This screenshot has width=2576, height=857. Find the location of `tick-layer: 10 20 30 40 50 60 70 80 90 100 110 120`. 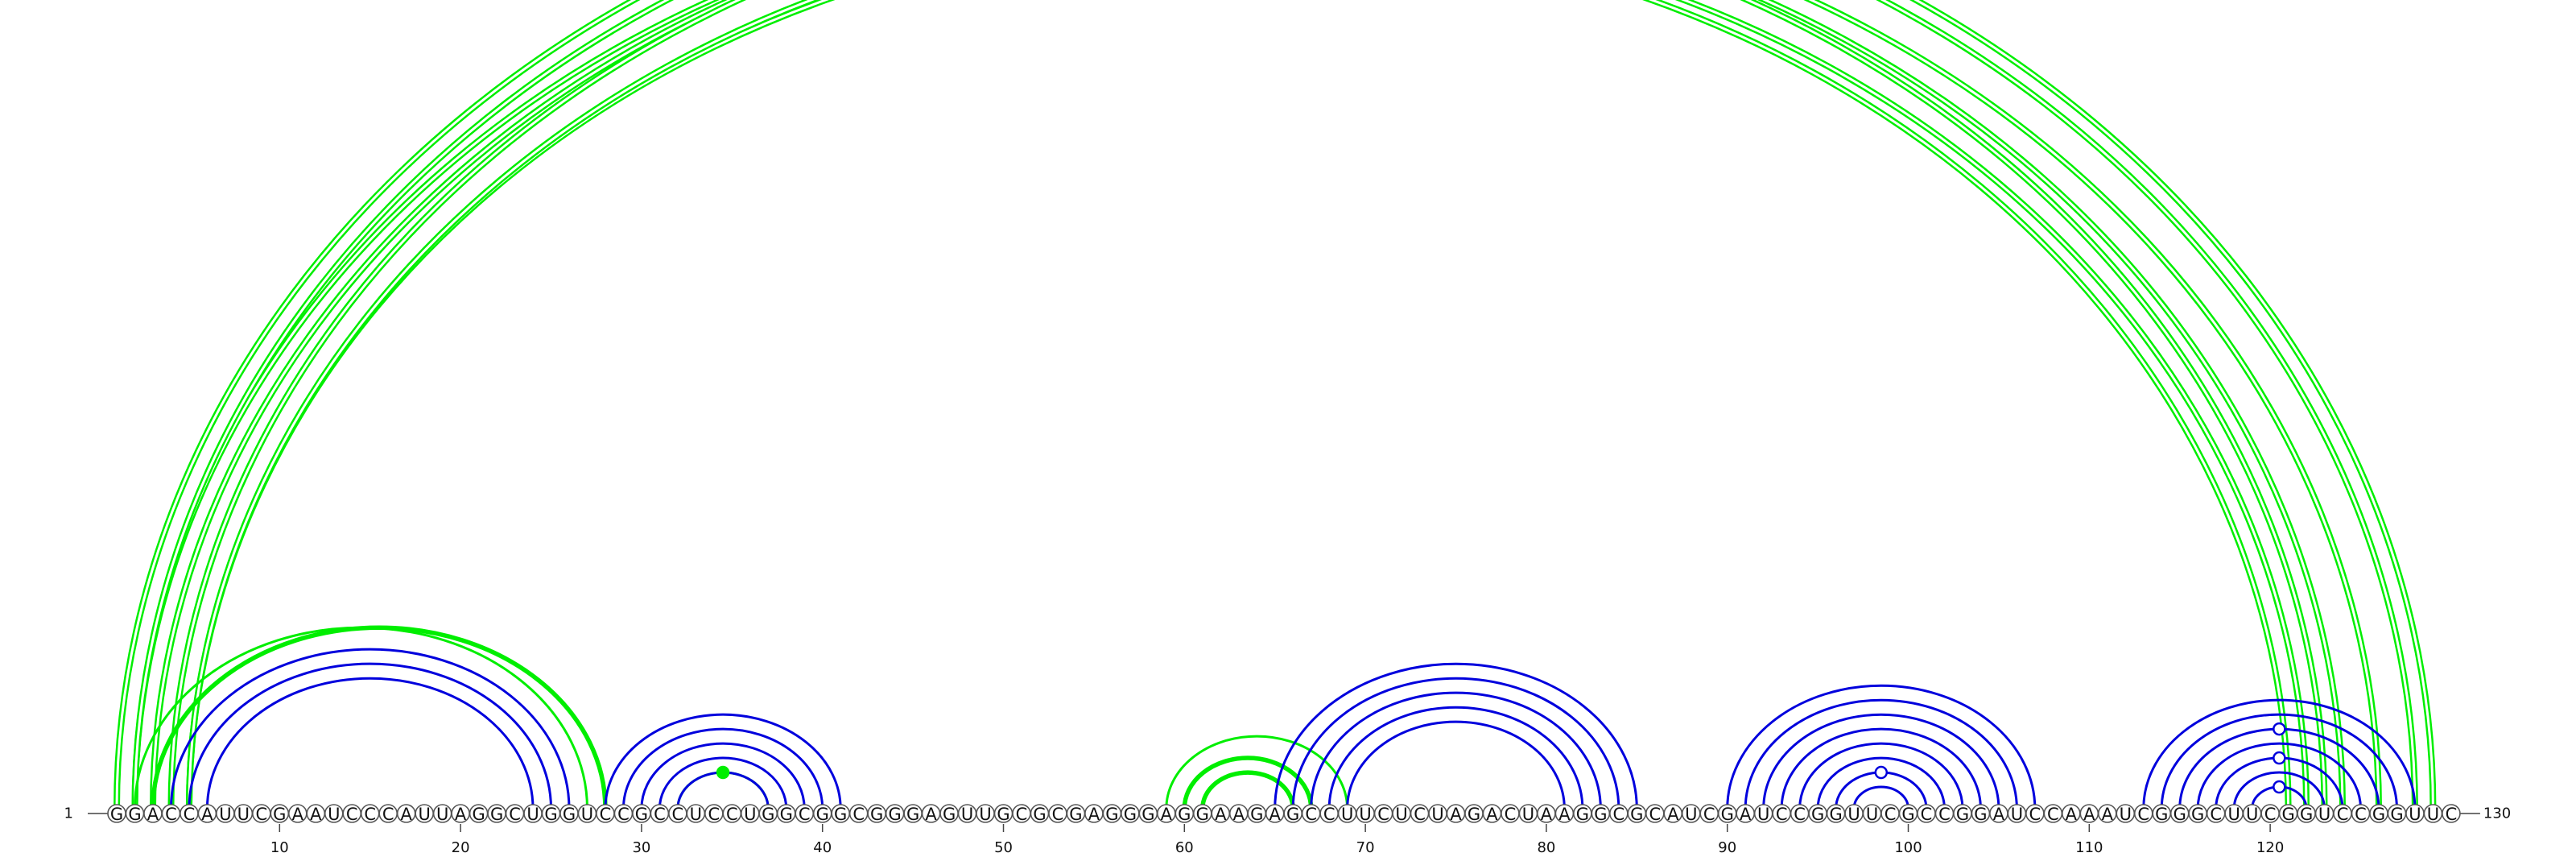

tick-layer: 10 20 30 40 50 60 70 80 90 100 110 120 is located at coordinates (1277, 840).